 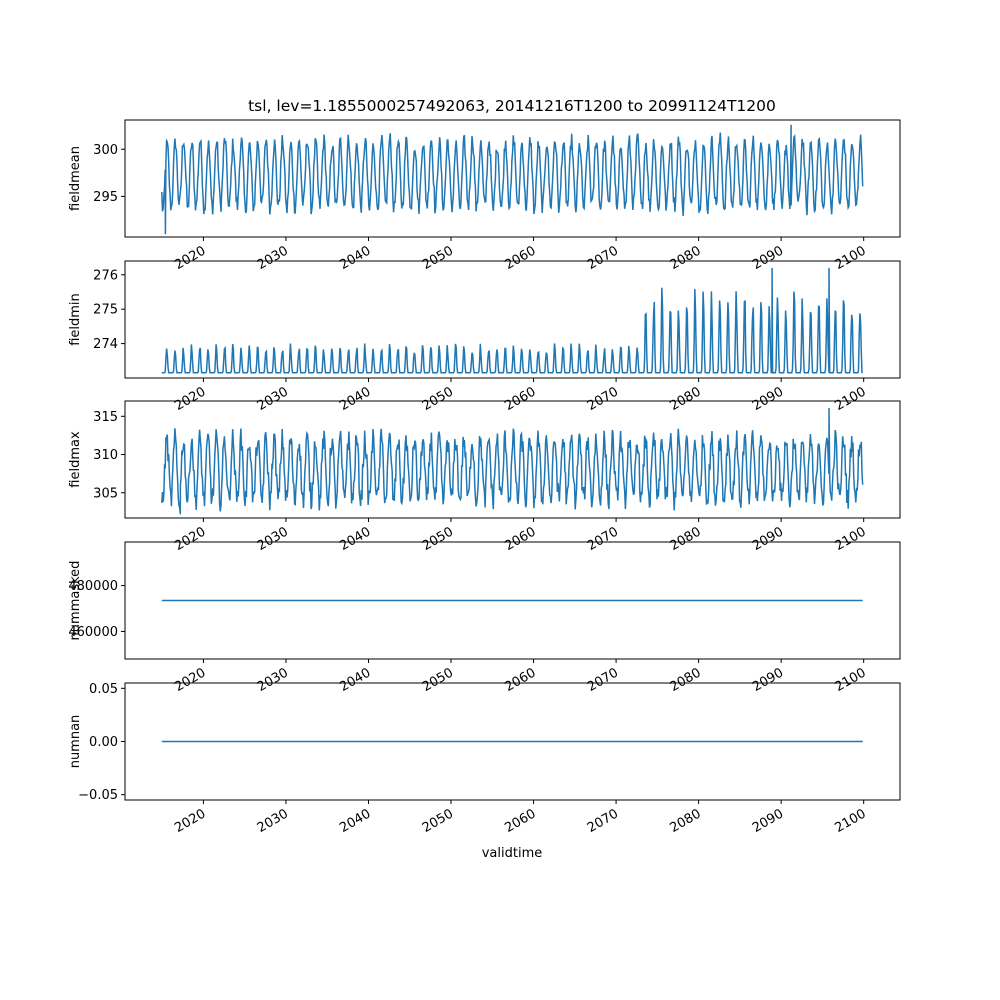 What do you see at coordinates (105, 455) in the screenshot?
I see `fieldmax-ytick-label: 310` at bounding box center [105, 455].